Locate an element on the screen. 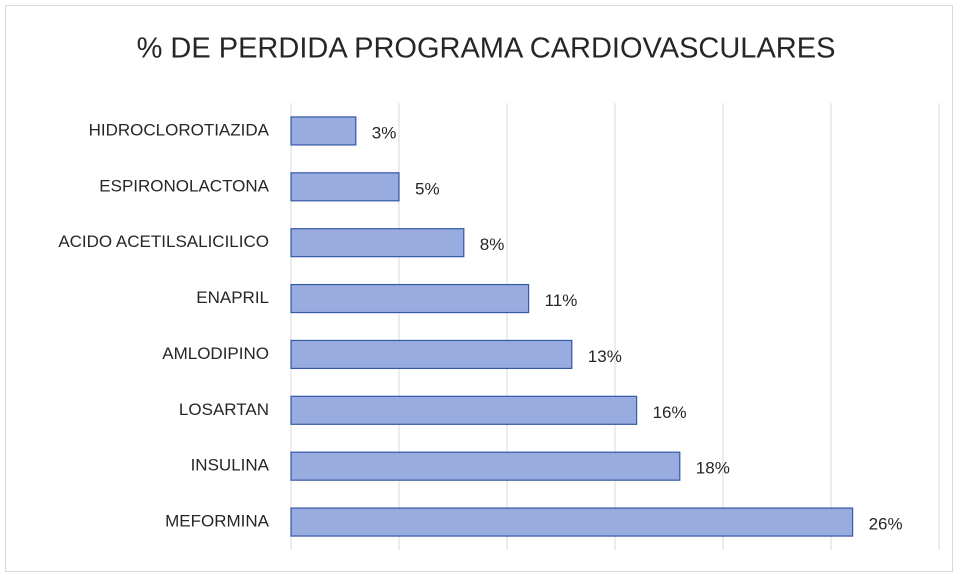 The image size is (958, 577). y-tick-label: HIDROCLOROTIAZIDA is located at coordinates (179, 129).